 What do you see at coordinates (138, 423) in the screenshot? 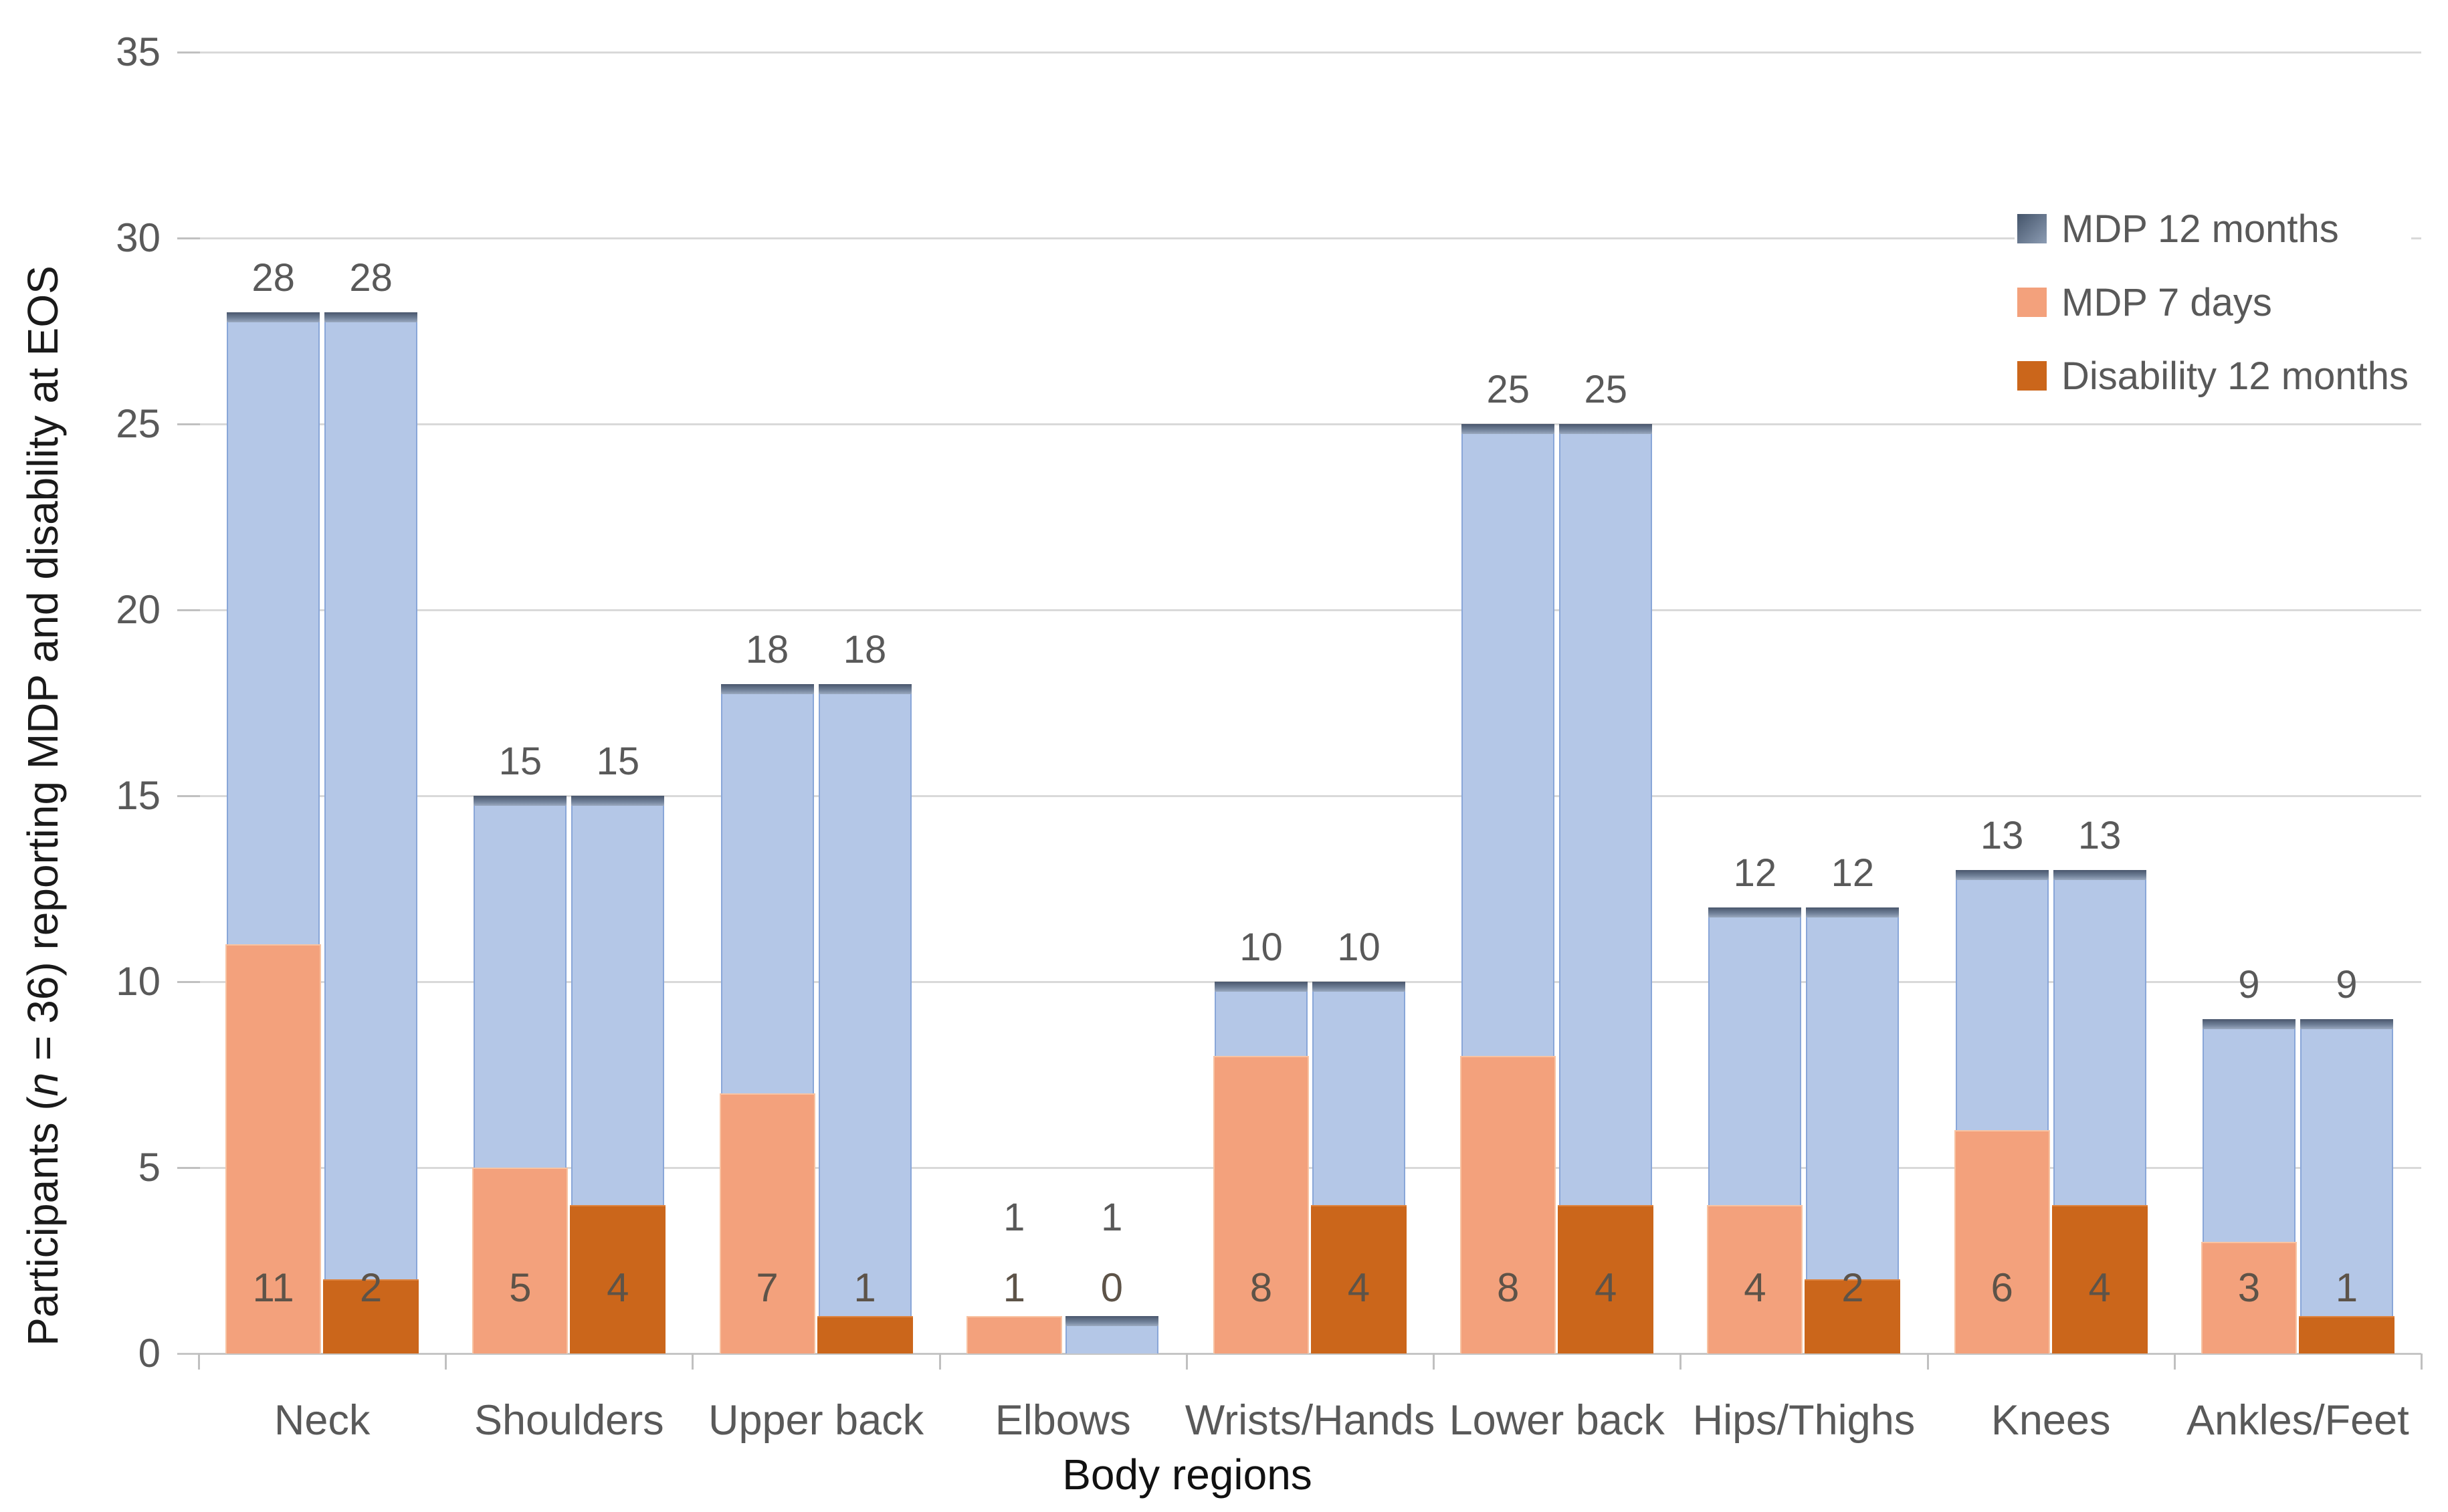
I see `y-tick-label: 25` at bounding box center [138, 423].